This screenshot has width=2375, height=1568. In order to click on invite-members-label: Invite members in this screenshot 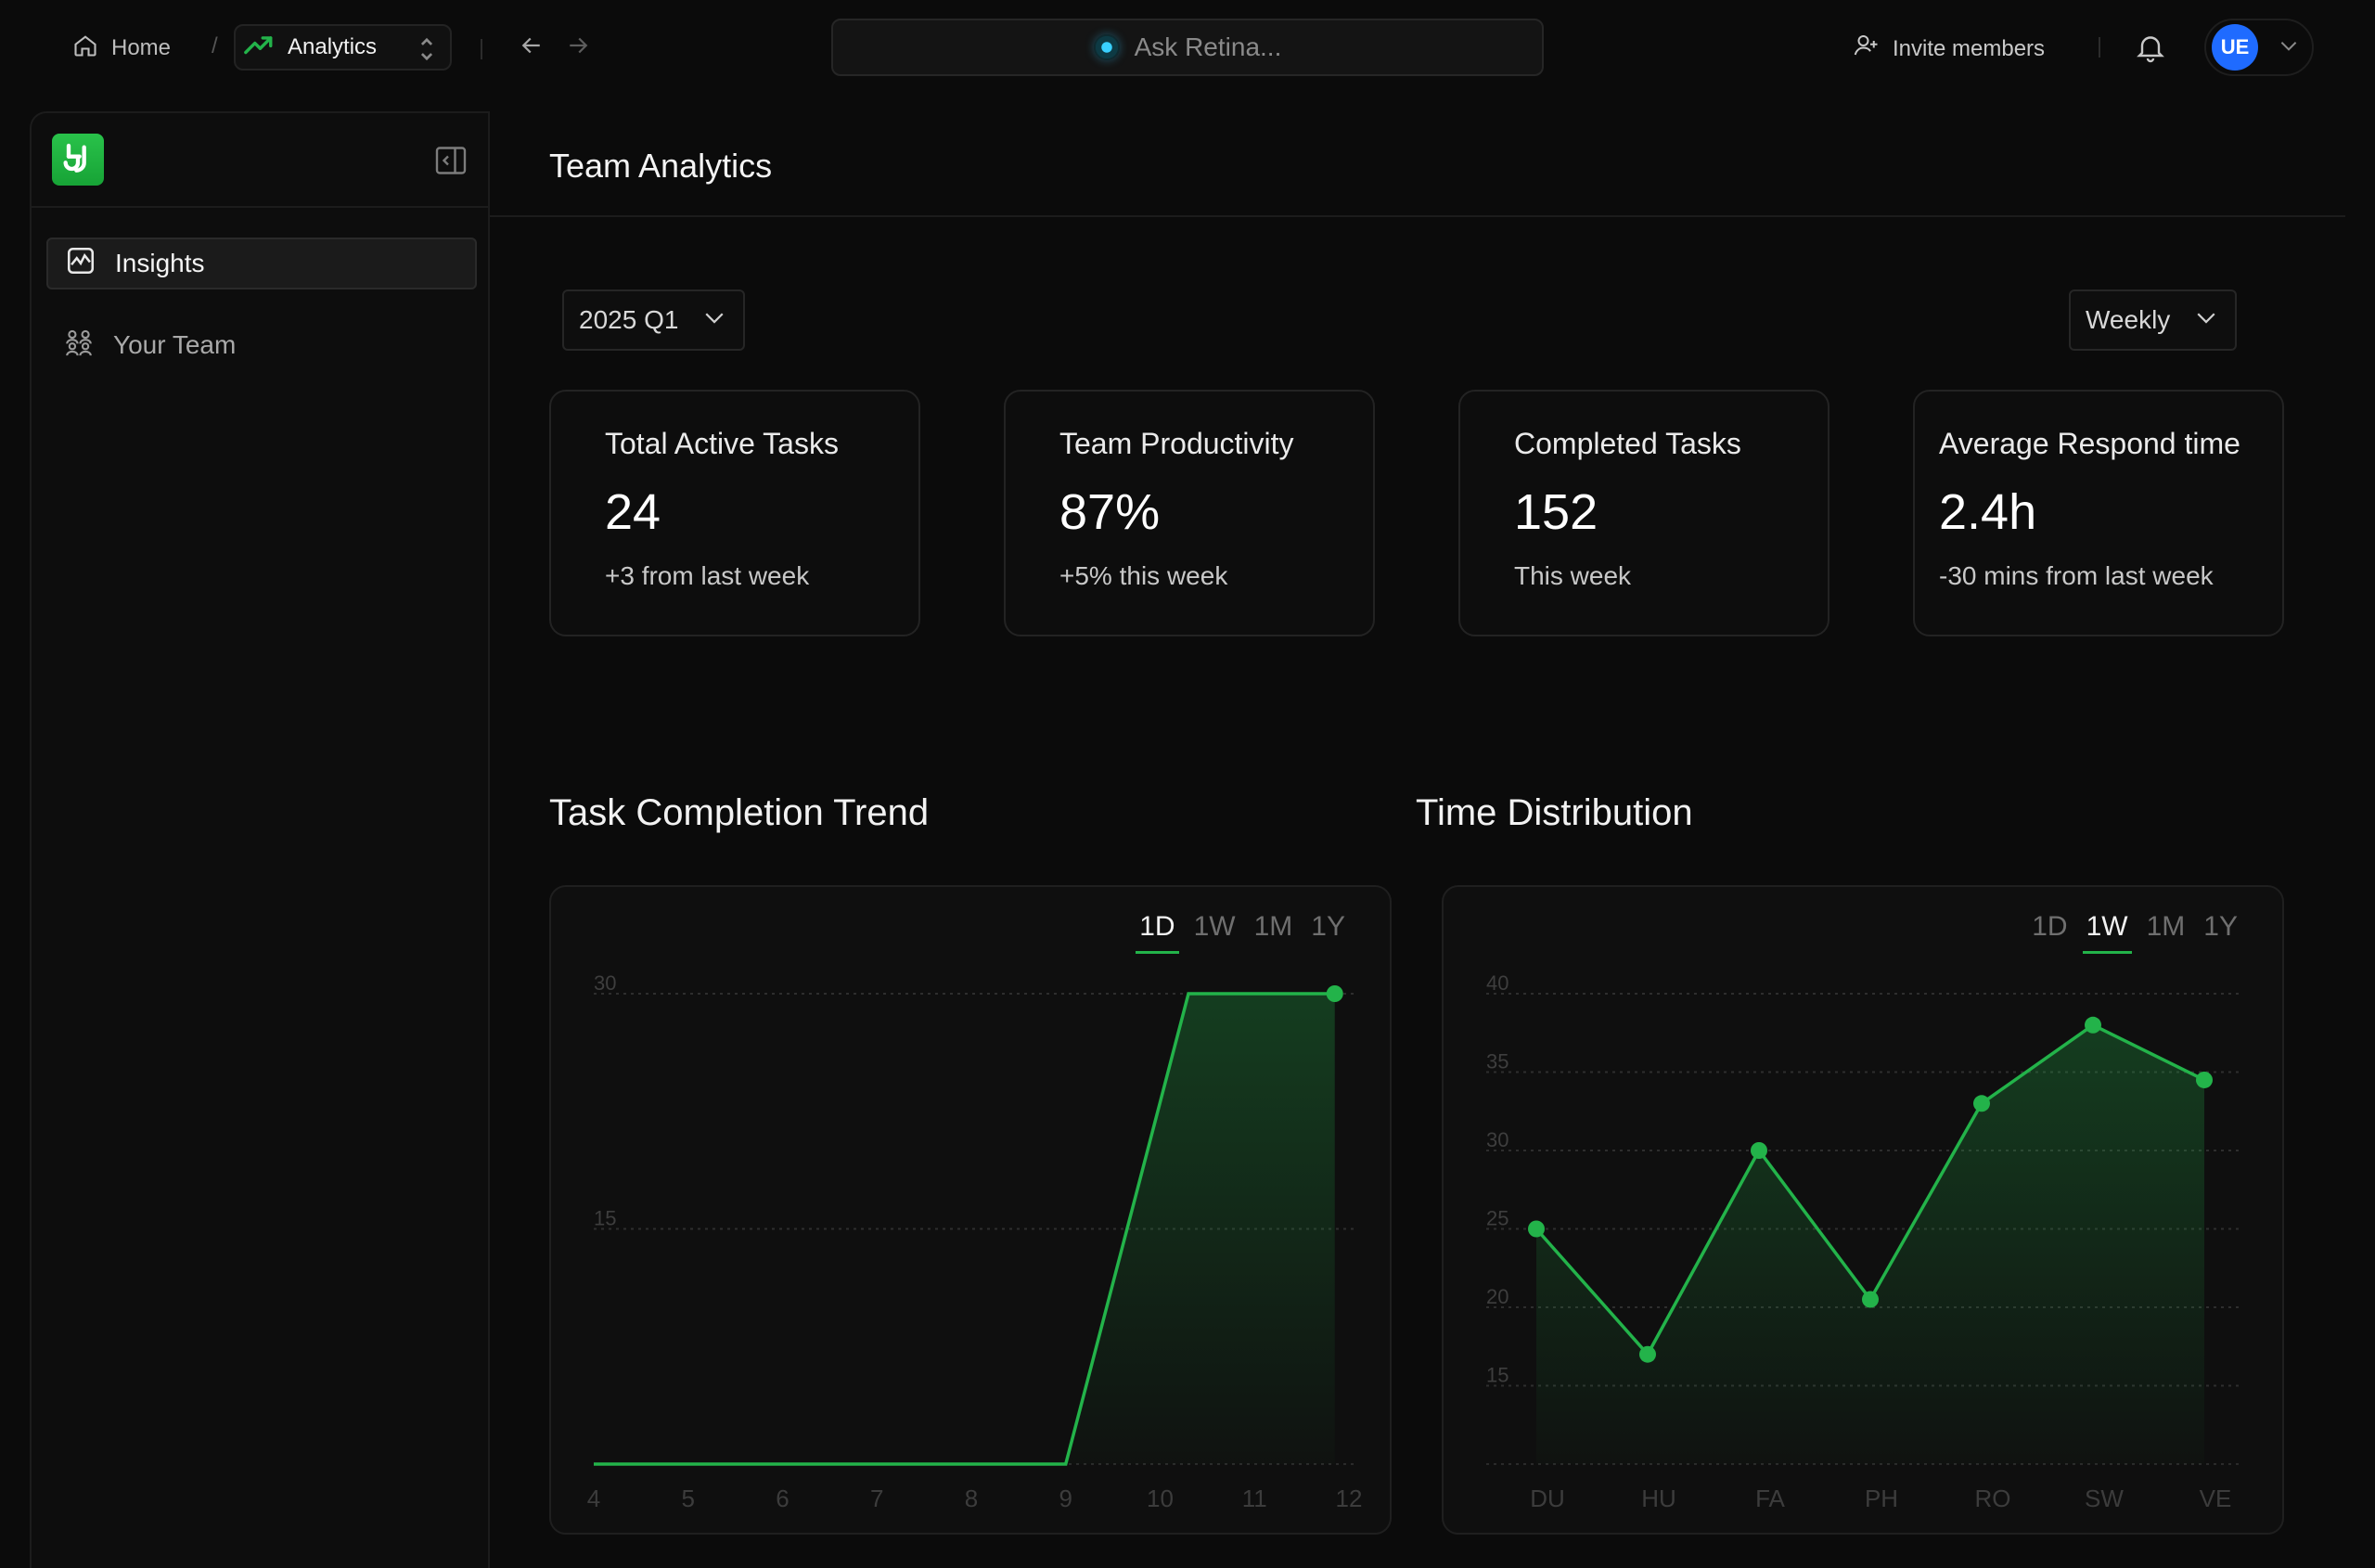, I will do `click(1969, 48)`.